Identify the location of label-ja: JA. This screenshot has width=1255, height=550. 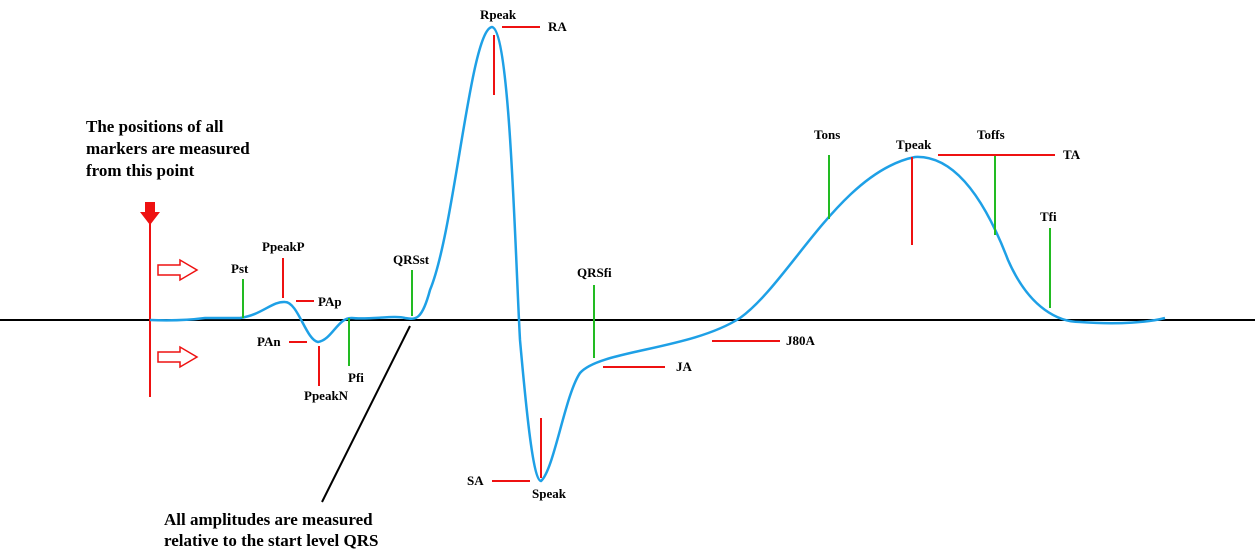
(684, 366).